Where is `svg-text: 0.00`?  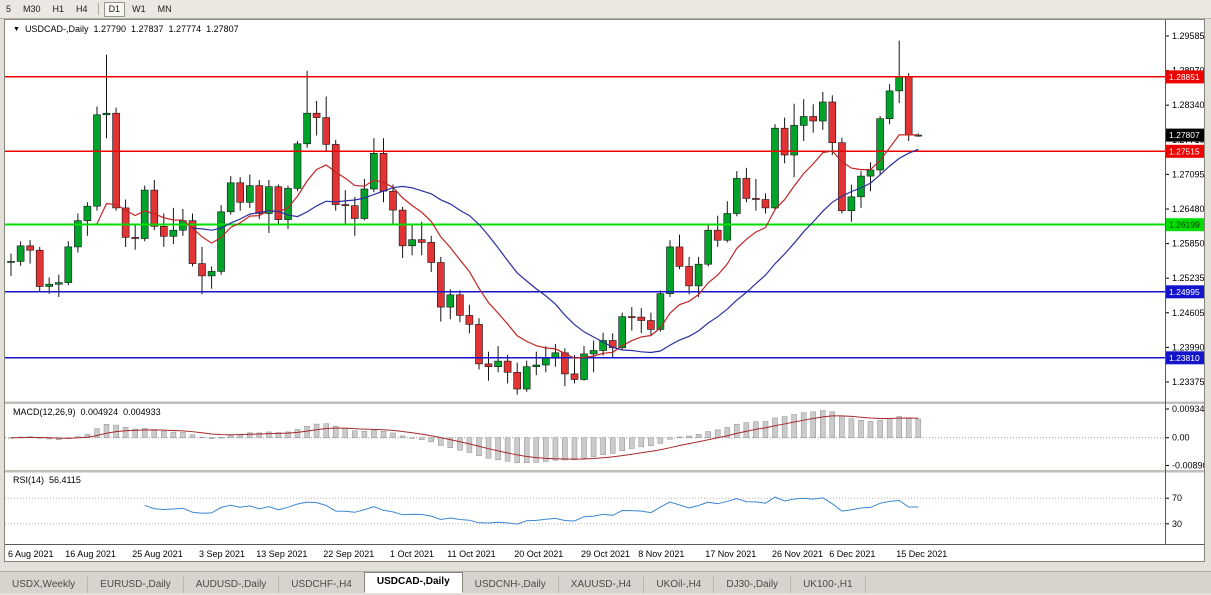
svg-text: 0.00 is located at coordinates (1181, 438).